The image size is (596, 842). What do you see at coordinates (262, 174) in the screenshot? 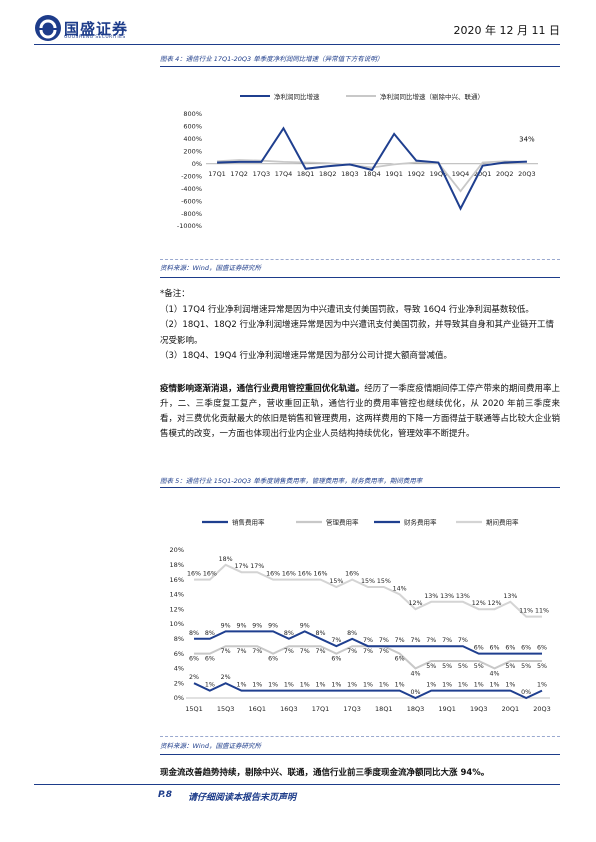
I see `x-tick-label: 17Q3` at bounding box center [262, 174].